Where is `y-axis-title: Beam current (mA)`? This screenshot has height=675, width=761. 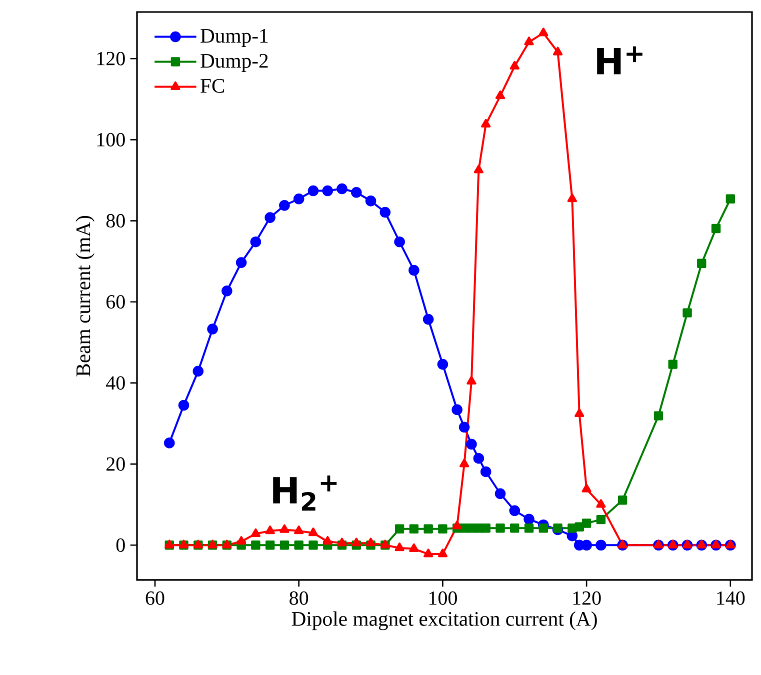
y-axis-title: Beam current (mA) is located at coordinates (85, 296).